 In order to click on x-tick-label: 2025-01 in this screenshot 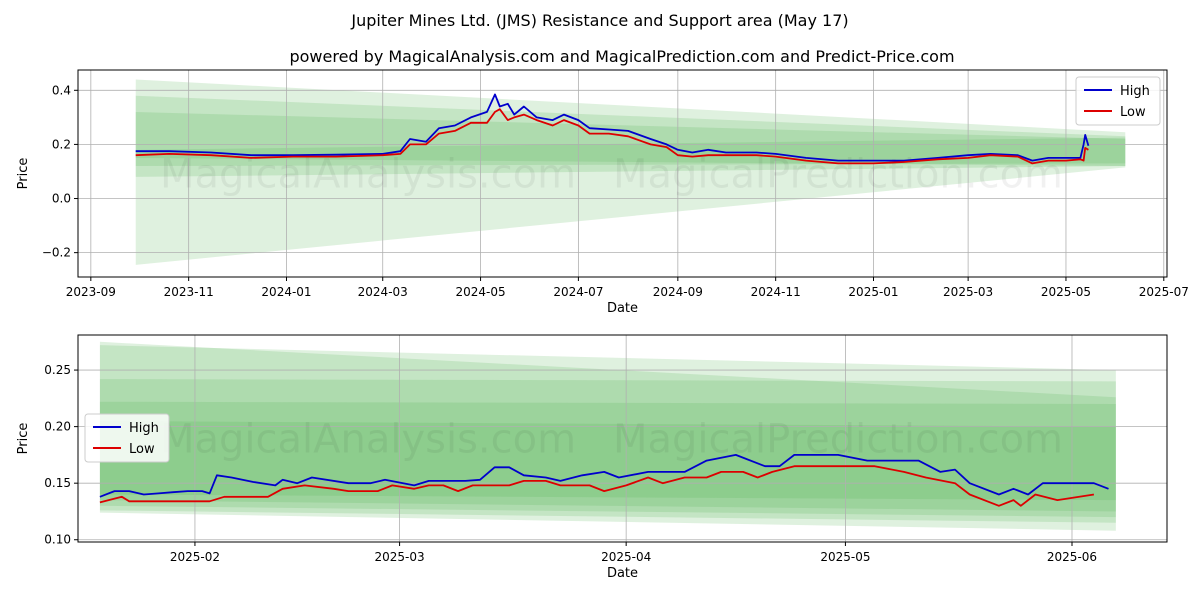, I will do `click(873, 292)`.